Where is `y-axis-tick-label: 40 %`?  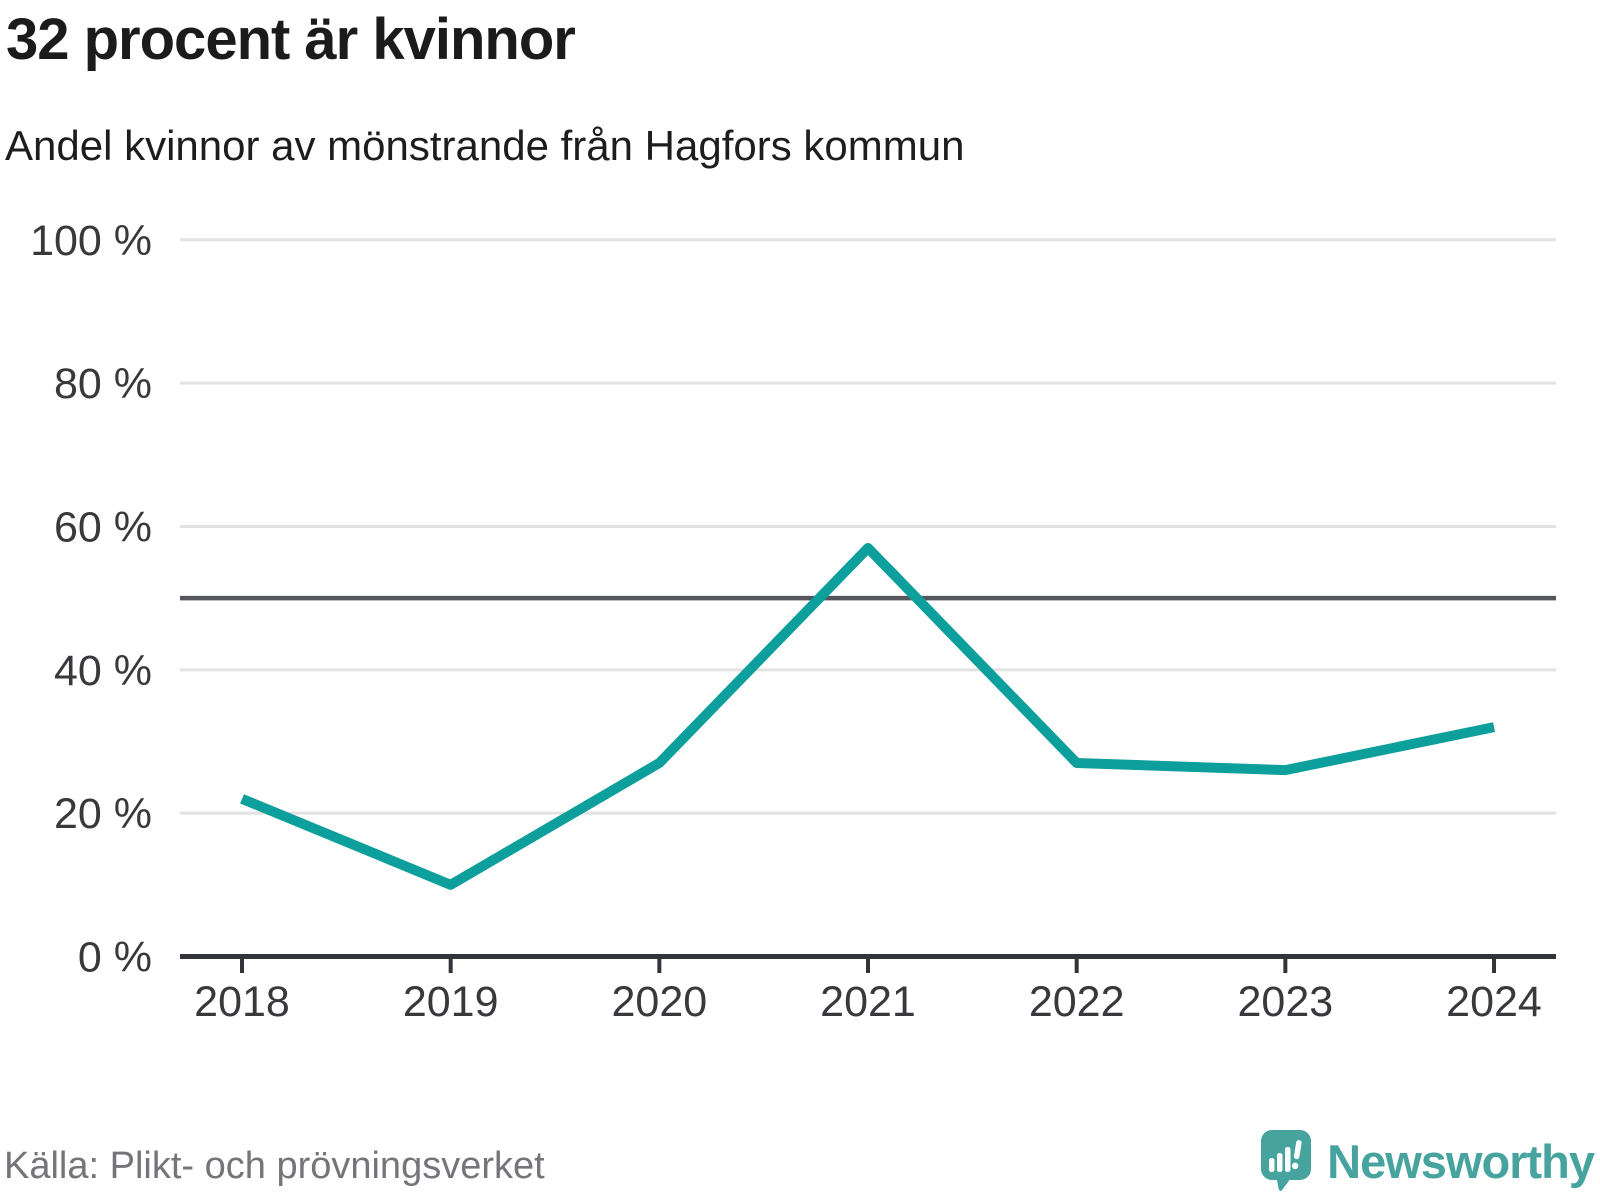
y-axis-tick-label: 40 % is located at coordinates (103, 671).